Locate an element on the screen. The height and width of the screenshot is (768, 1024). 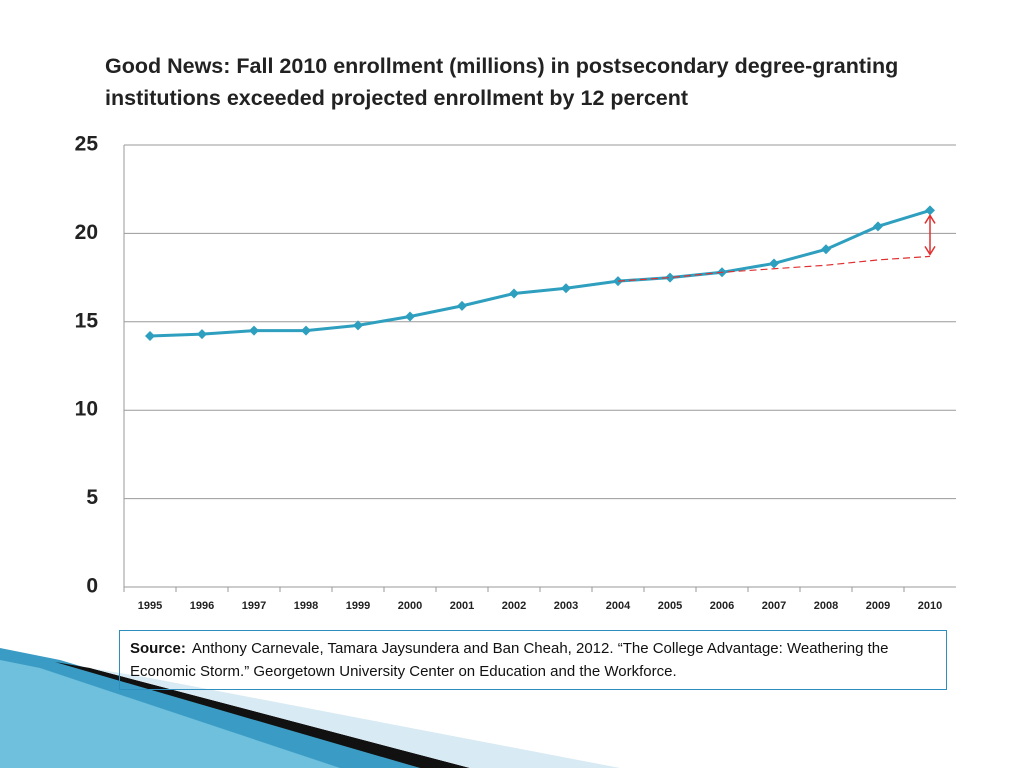
x-tick-label: 2001 is located at coordinates (462, 606).